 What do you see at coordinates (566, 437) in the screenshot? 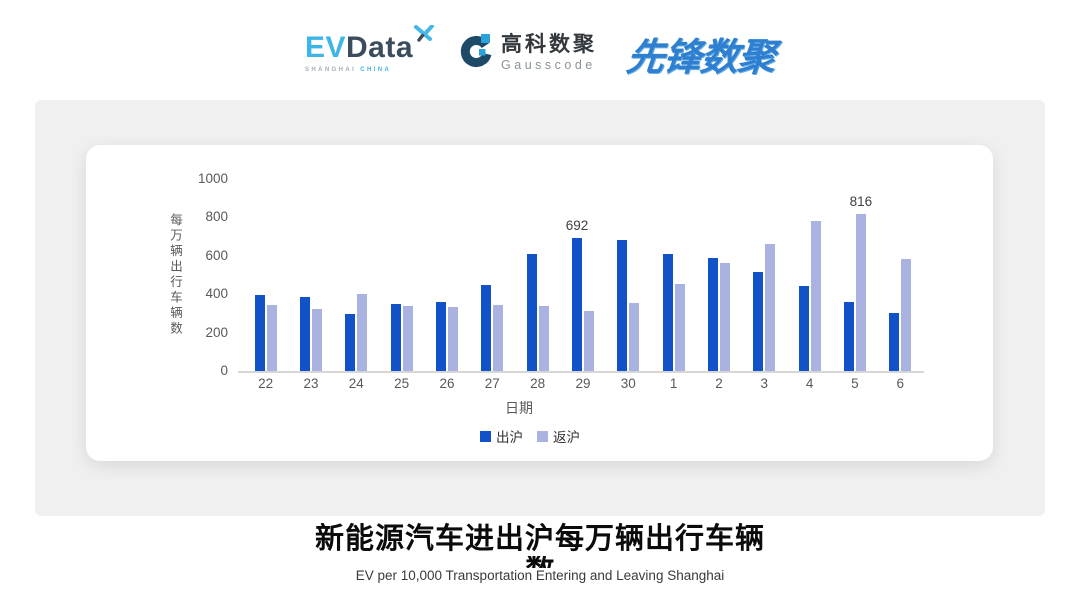
I see `legend-label: 返沪` at bounding box center [566, 437].